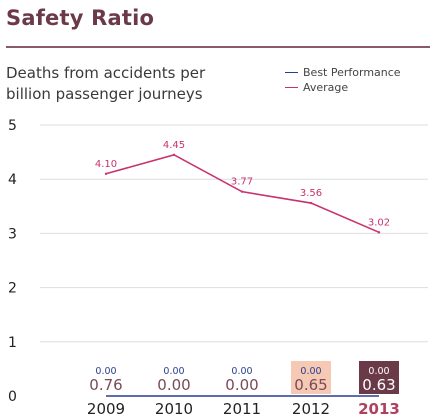  What do you see at coordinates (12, 289) in the screenshot?
I see `y-tick-label: 2` at bounding box center [12, 289].